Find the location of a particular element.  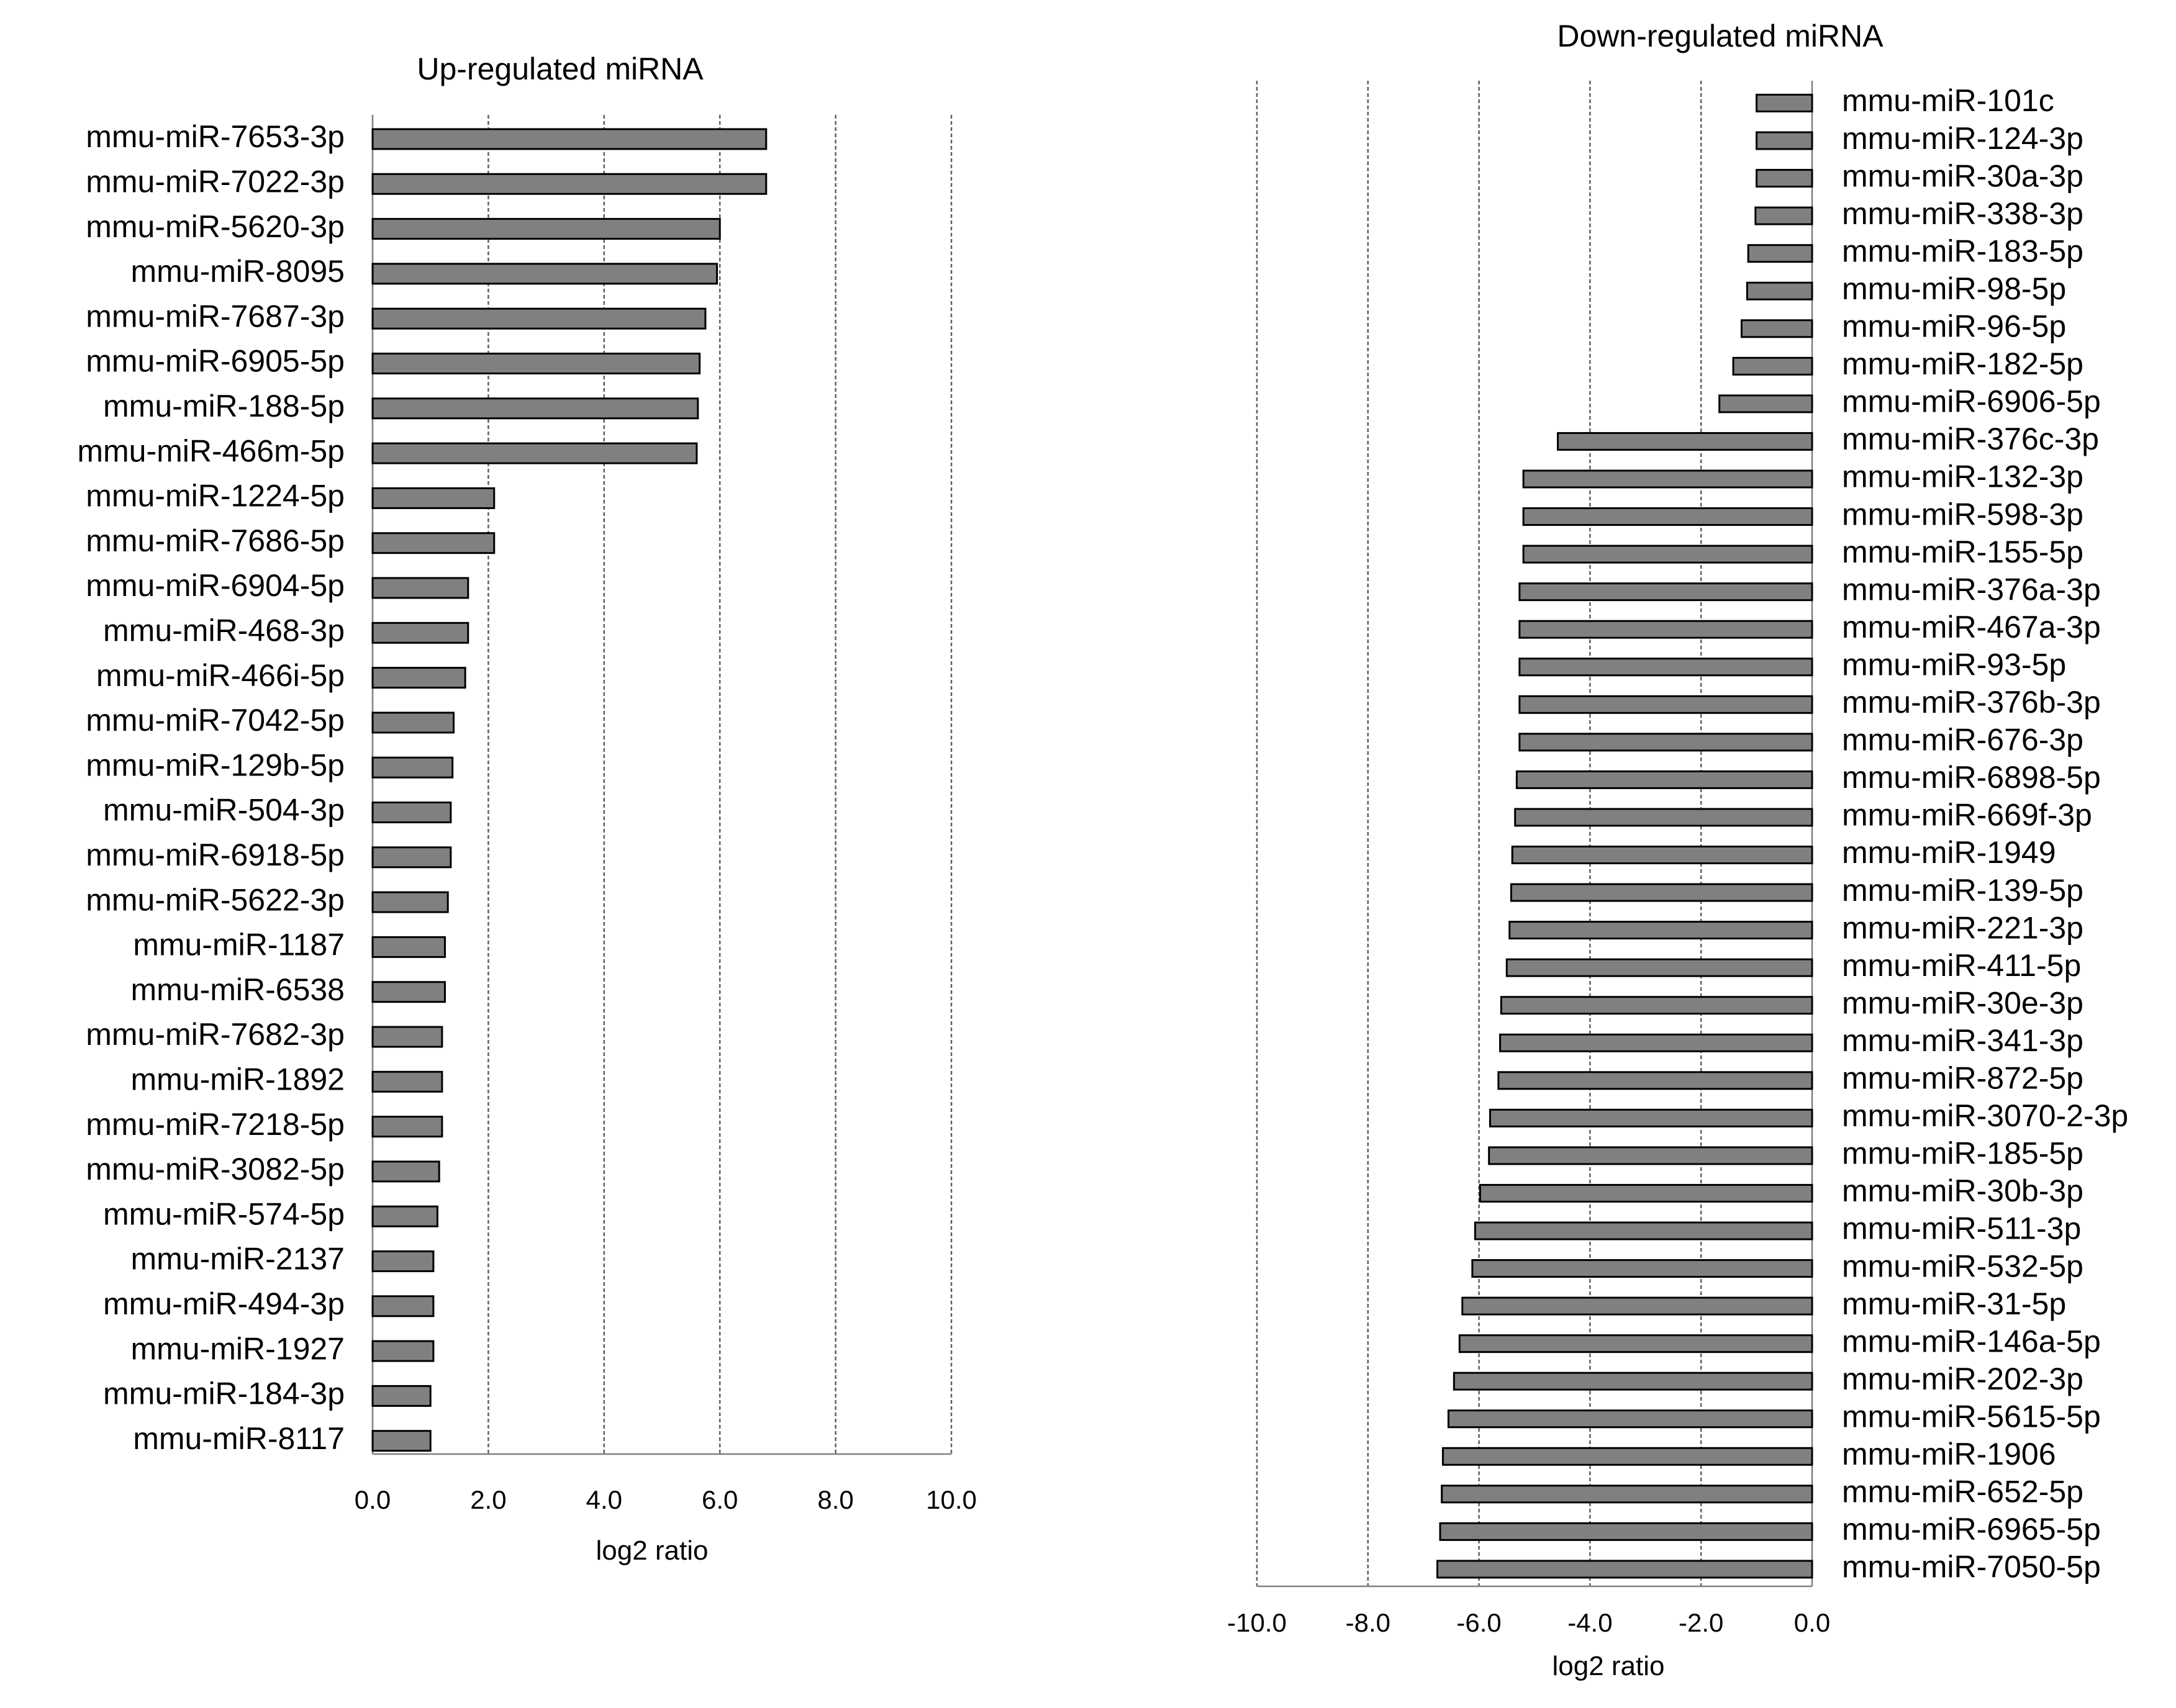

up-category-label-26: mmu-miR-494-3p is located at coordinates (224, 1303).